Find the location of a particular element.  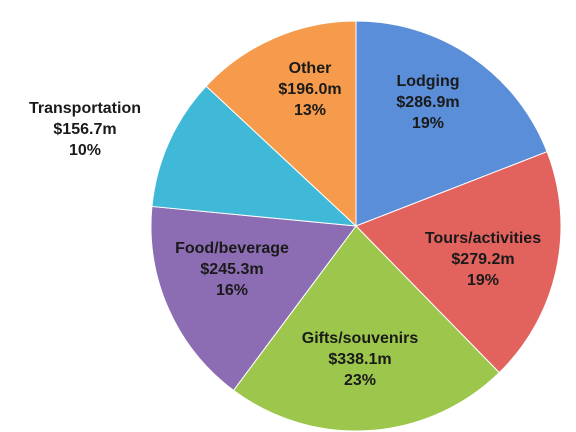

slice-label: Transportation is located at coordinates (85, 108).